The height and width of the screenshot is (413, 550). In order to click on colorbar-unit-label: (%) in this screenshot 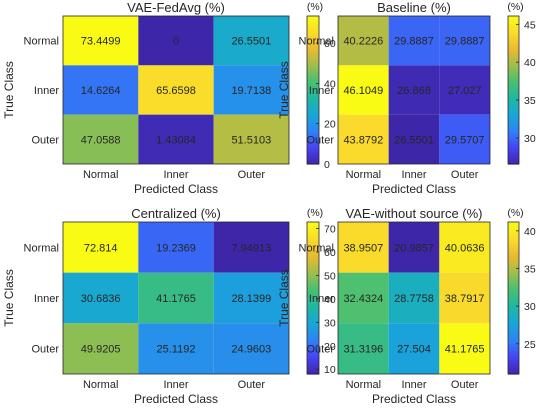, I will do `click(515, 7)`.